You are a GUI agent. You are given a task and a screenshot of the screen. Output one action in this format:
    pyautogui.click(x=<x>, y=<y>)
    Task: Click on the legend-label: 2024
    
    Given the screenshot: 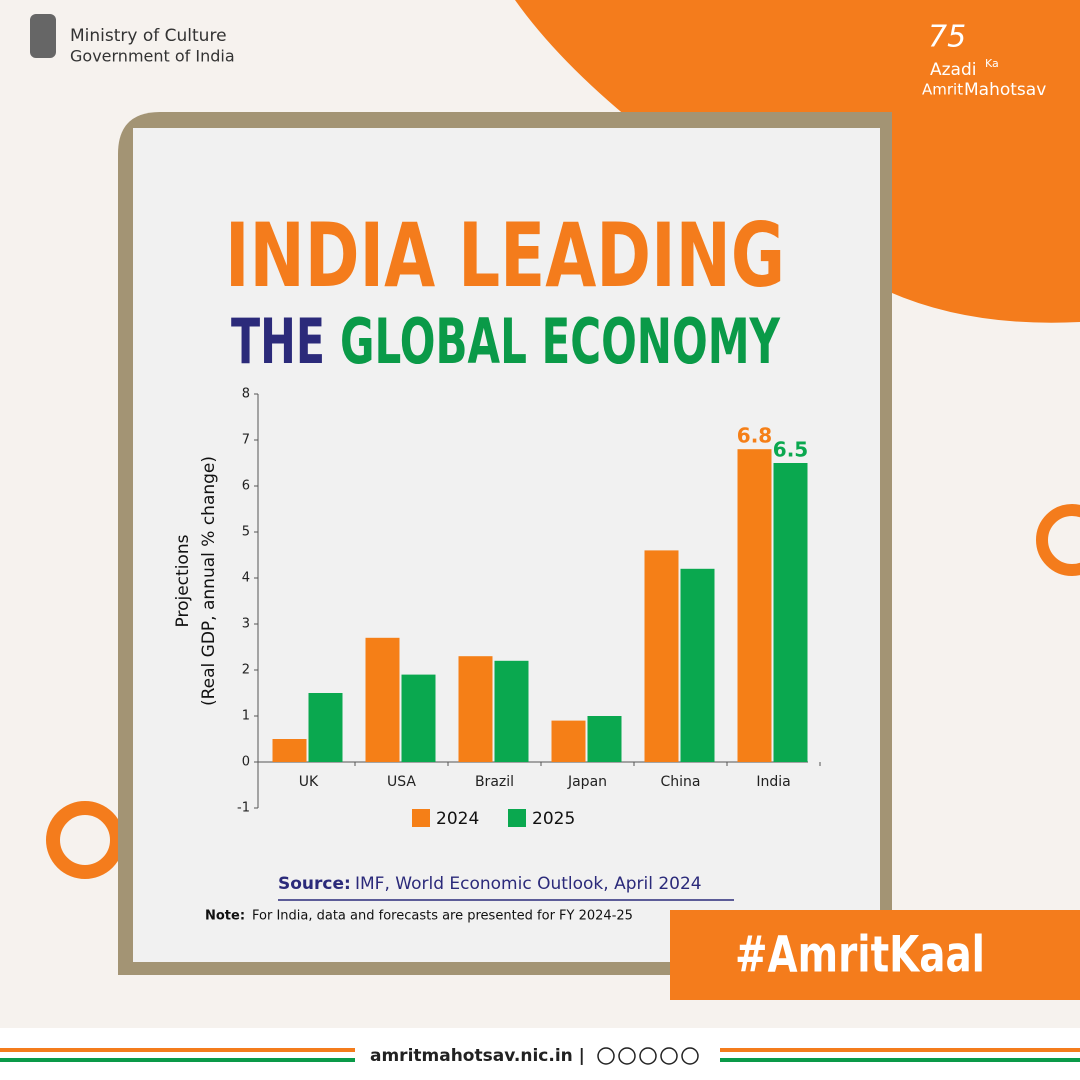 What is the action you would take?
    pyautogui.click(x=457, y=819)
    